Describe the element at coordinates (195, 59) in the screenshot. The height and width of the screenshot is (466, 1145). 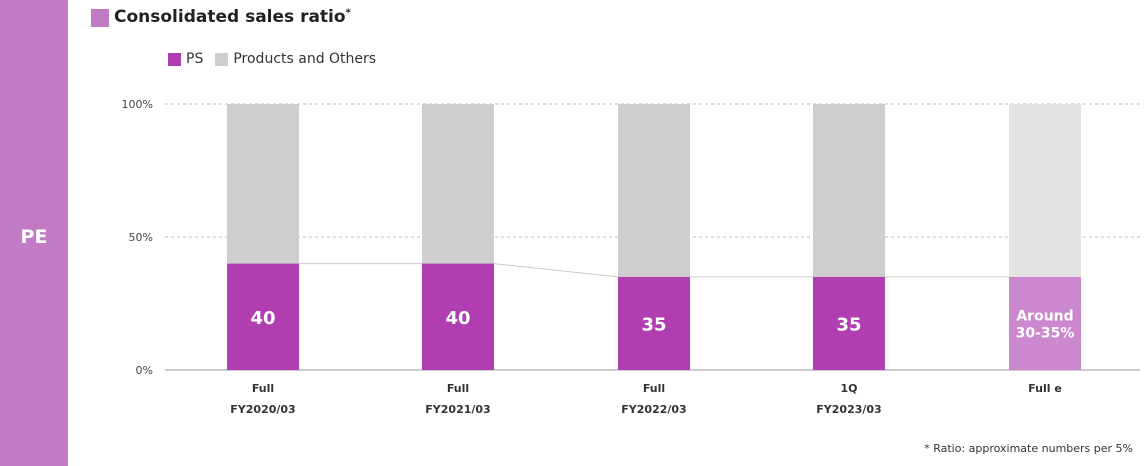
I see `legend-label-ps: PS` at that location.